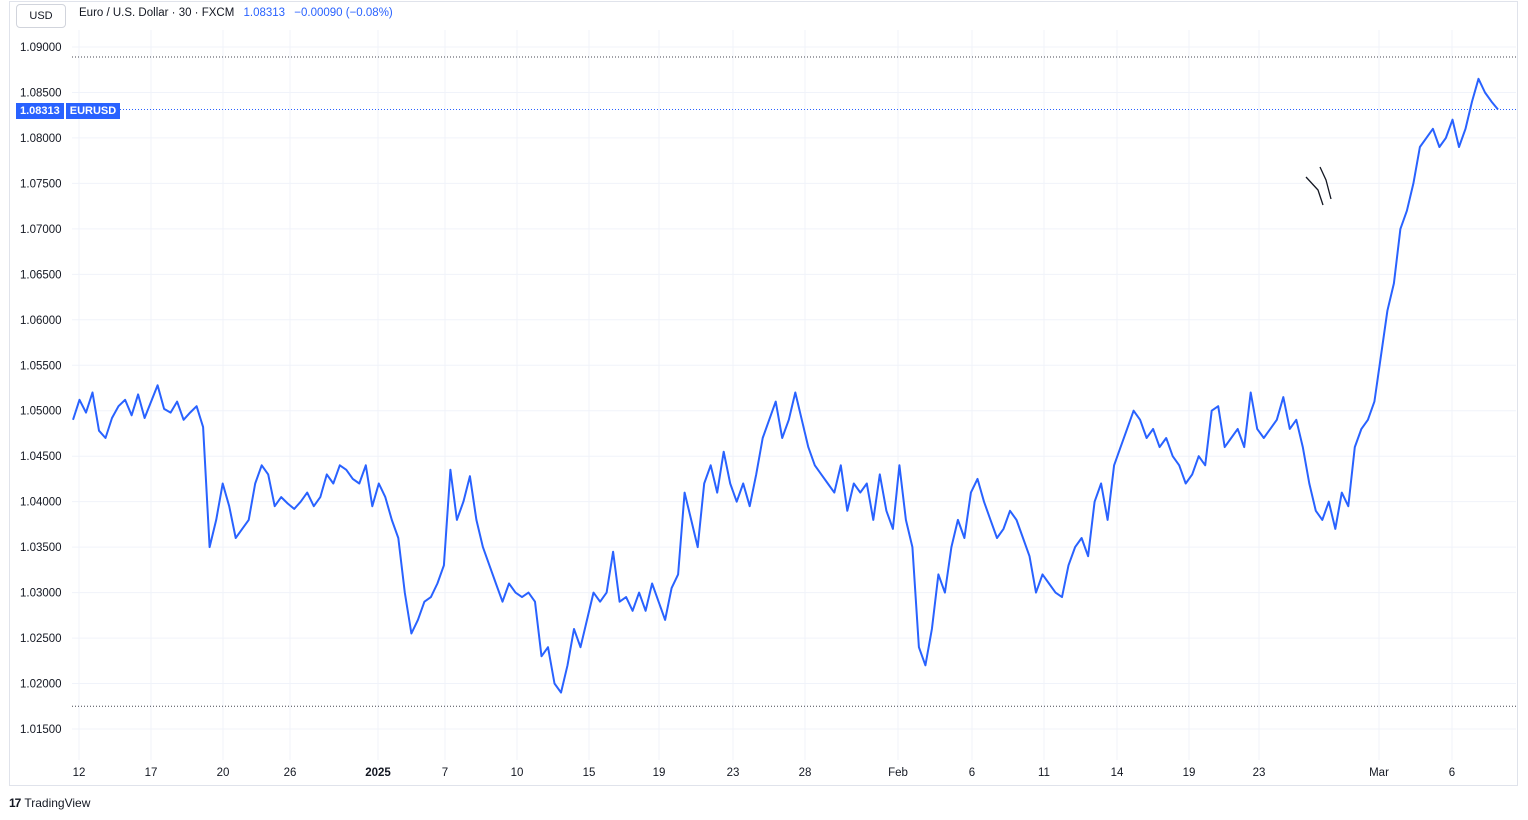  I want to click on y-tick-label: 1.01500, so click(41, 730).